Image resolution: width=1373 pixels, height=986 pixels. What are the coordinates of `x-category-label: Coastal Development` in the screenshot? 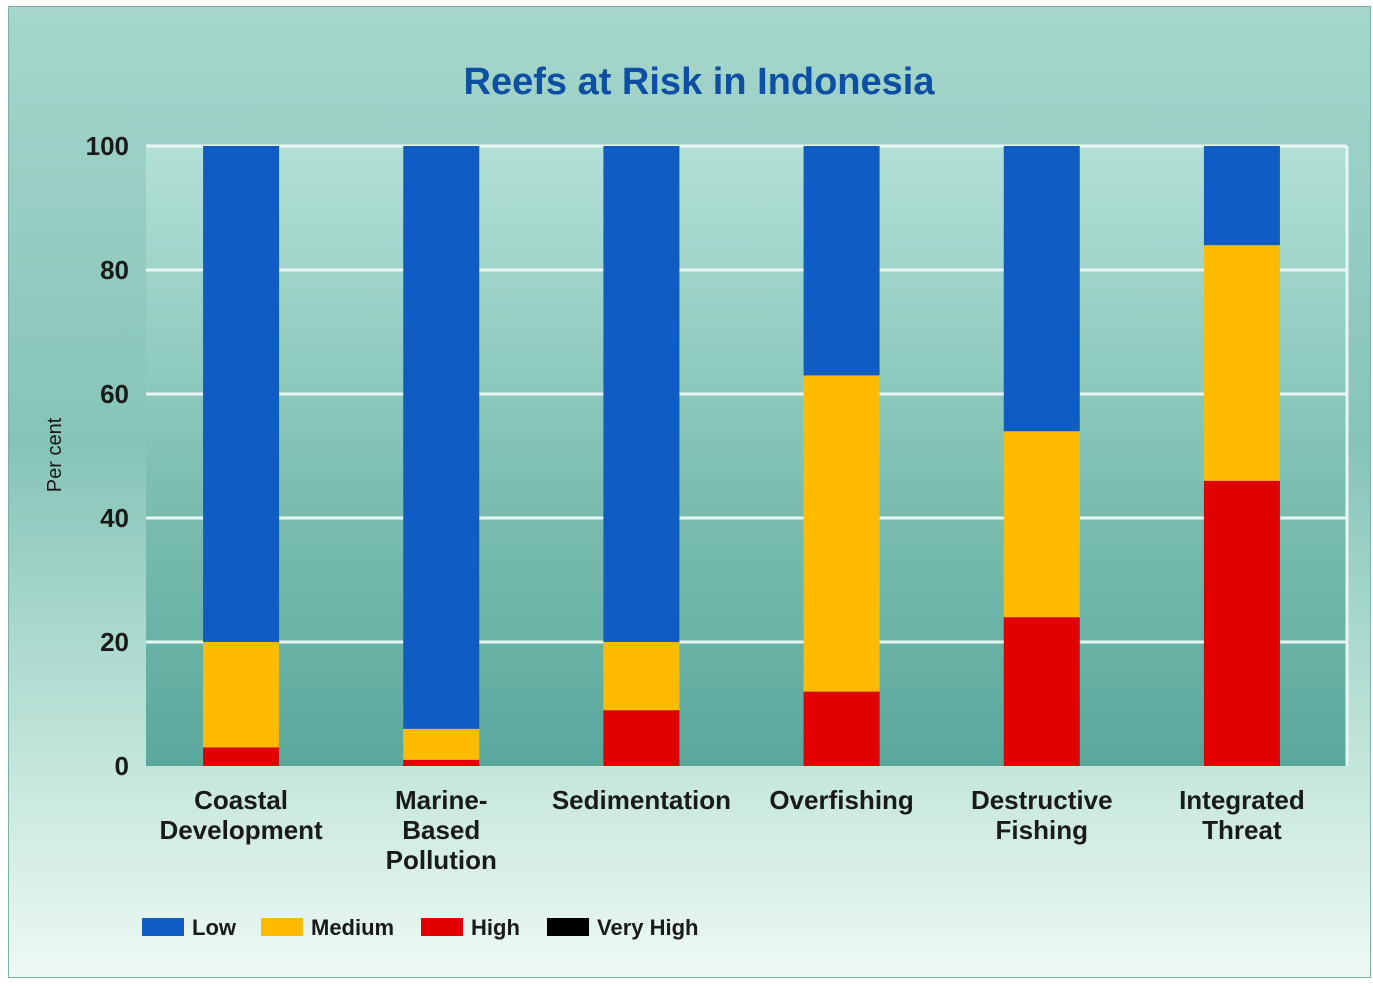 It's located at (241, 815).